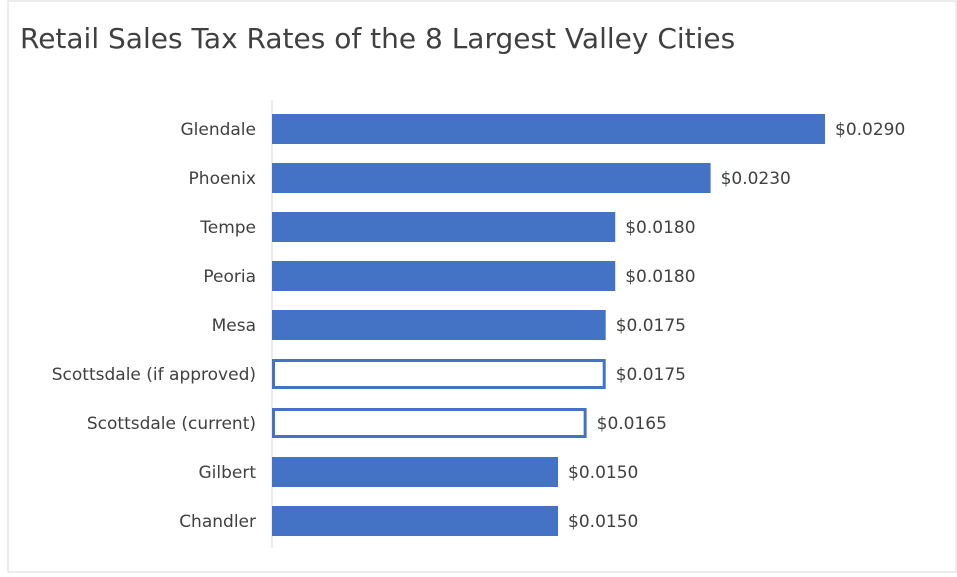 Image resolution: width=957 pixels, height=577 pixels. I want to click on category-label: Peoria, so click(229, 277).